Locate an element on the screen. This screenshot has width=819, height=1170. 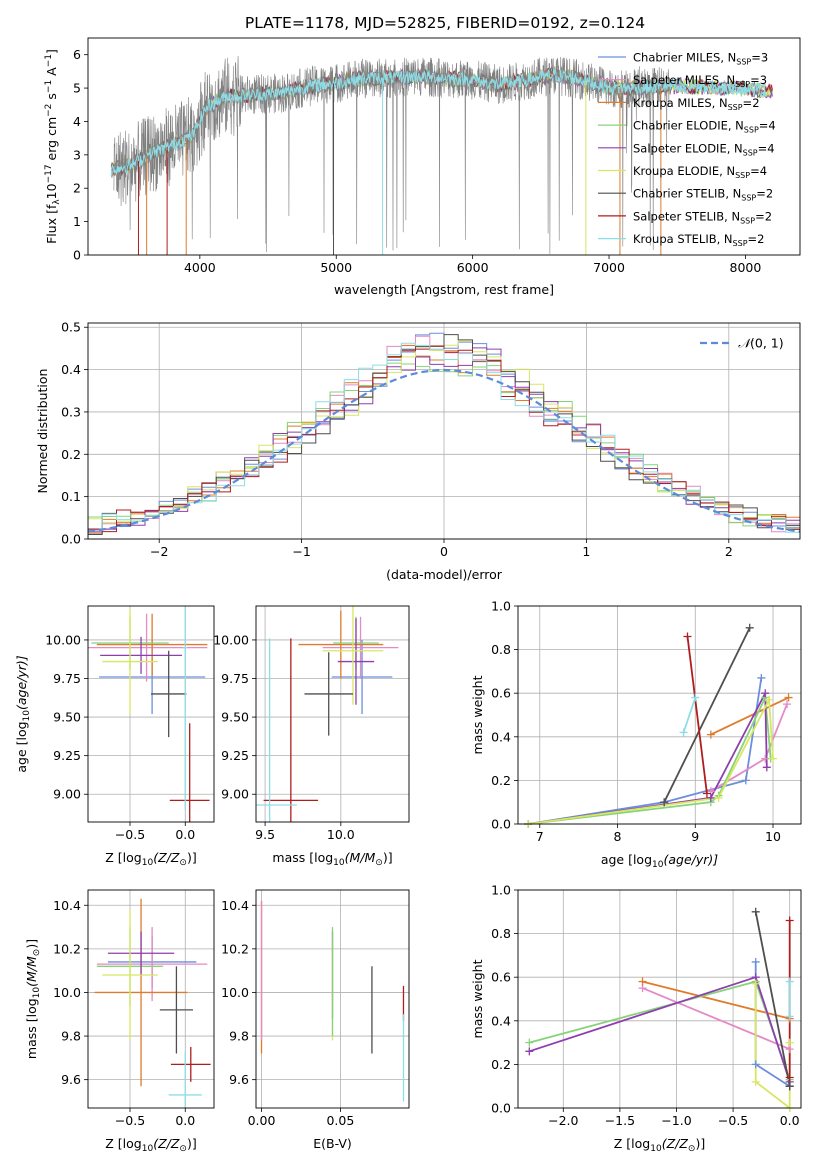
x-tick-label: −1 is located at coordinates (301, 551).